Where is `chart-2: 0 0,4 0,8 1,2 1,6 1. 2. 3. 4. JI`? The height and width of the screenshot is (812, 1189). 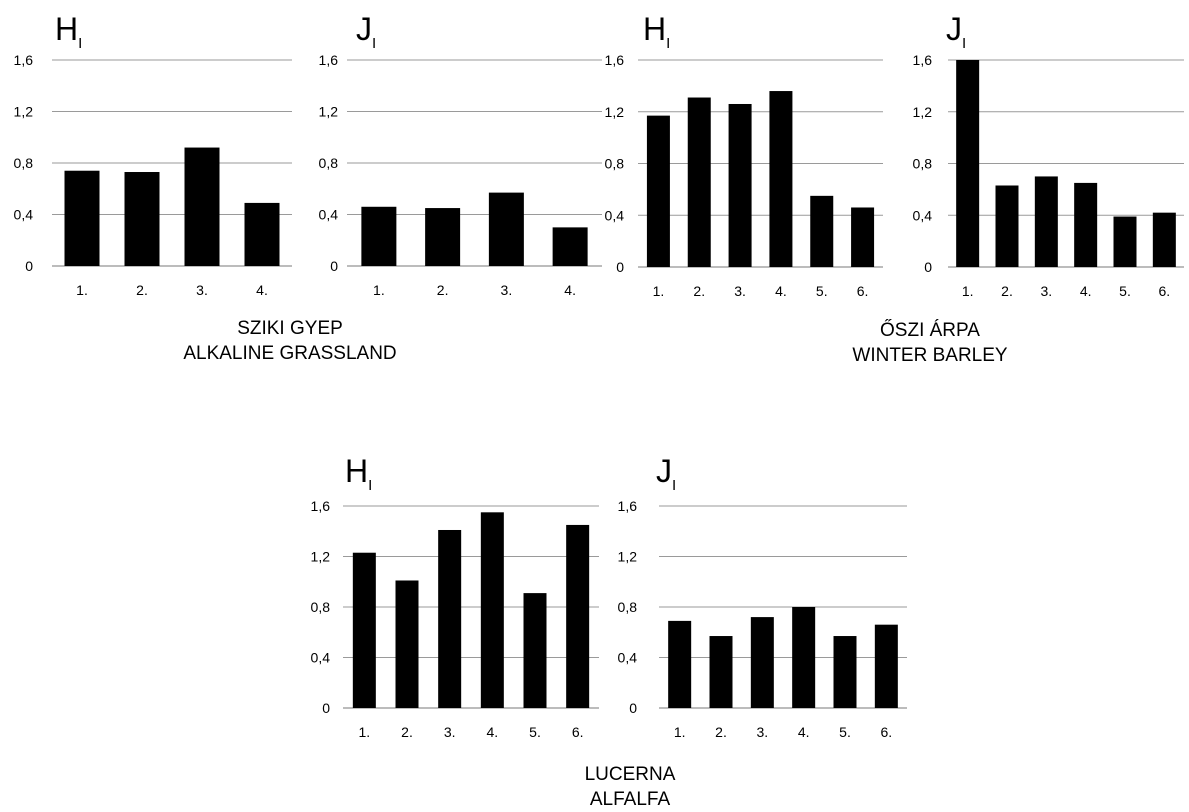 chart-2: 0 0,4 0,8 1,2 1,6 1. 2. 3. 4. JI is located at coordinates (460, 154).